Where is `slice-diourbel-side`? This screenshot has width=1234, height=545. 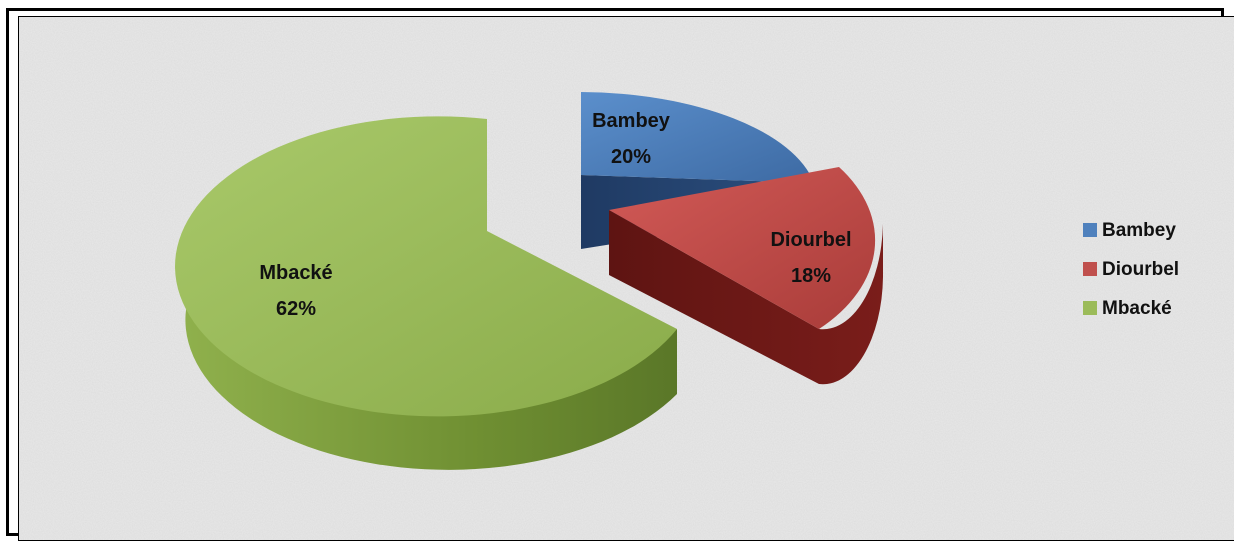
slice-diourbel-side is located at coordinates (746, 297).